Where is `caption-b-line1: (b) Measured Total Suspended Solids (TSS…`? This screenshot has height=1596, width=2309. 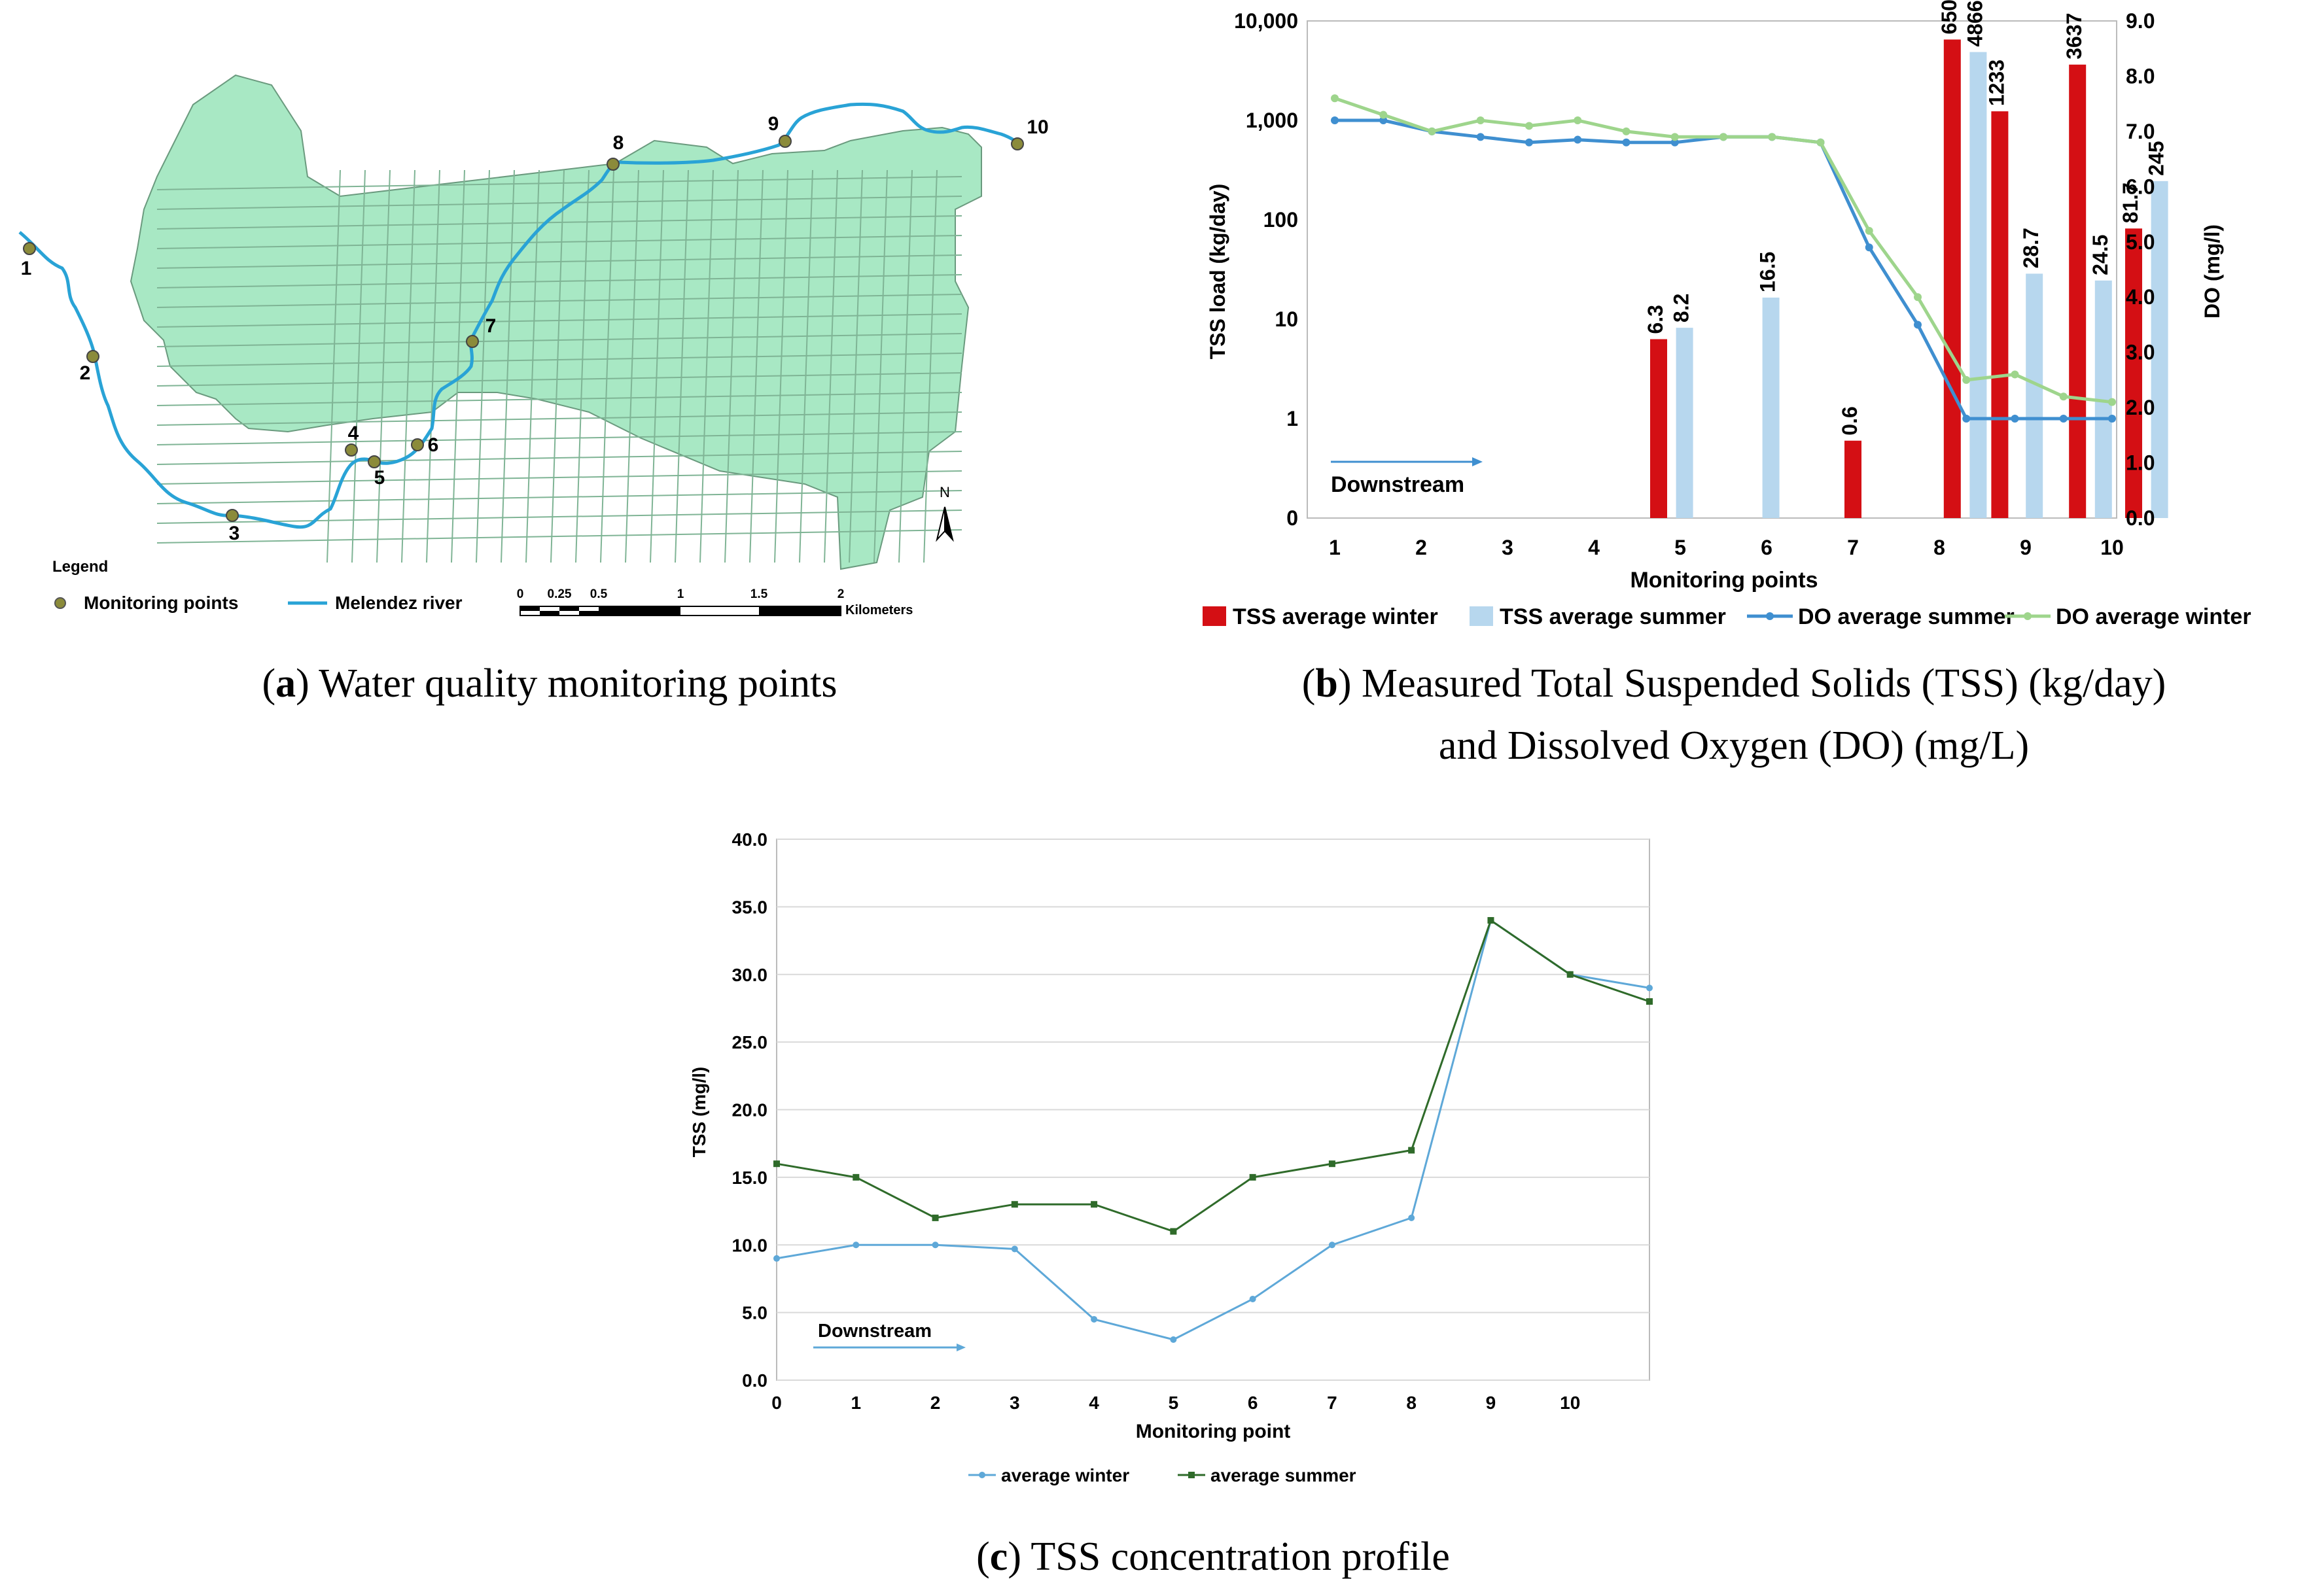 caption-b-line1: (b) Measured Total Suspended Solids (TSS… is located at coordinates (1734, 683).